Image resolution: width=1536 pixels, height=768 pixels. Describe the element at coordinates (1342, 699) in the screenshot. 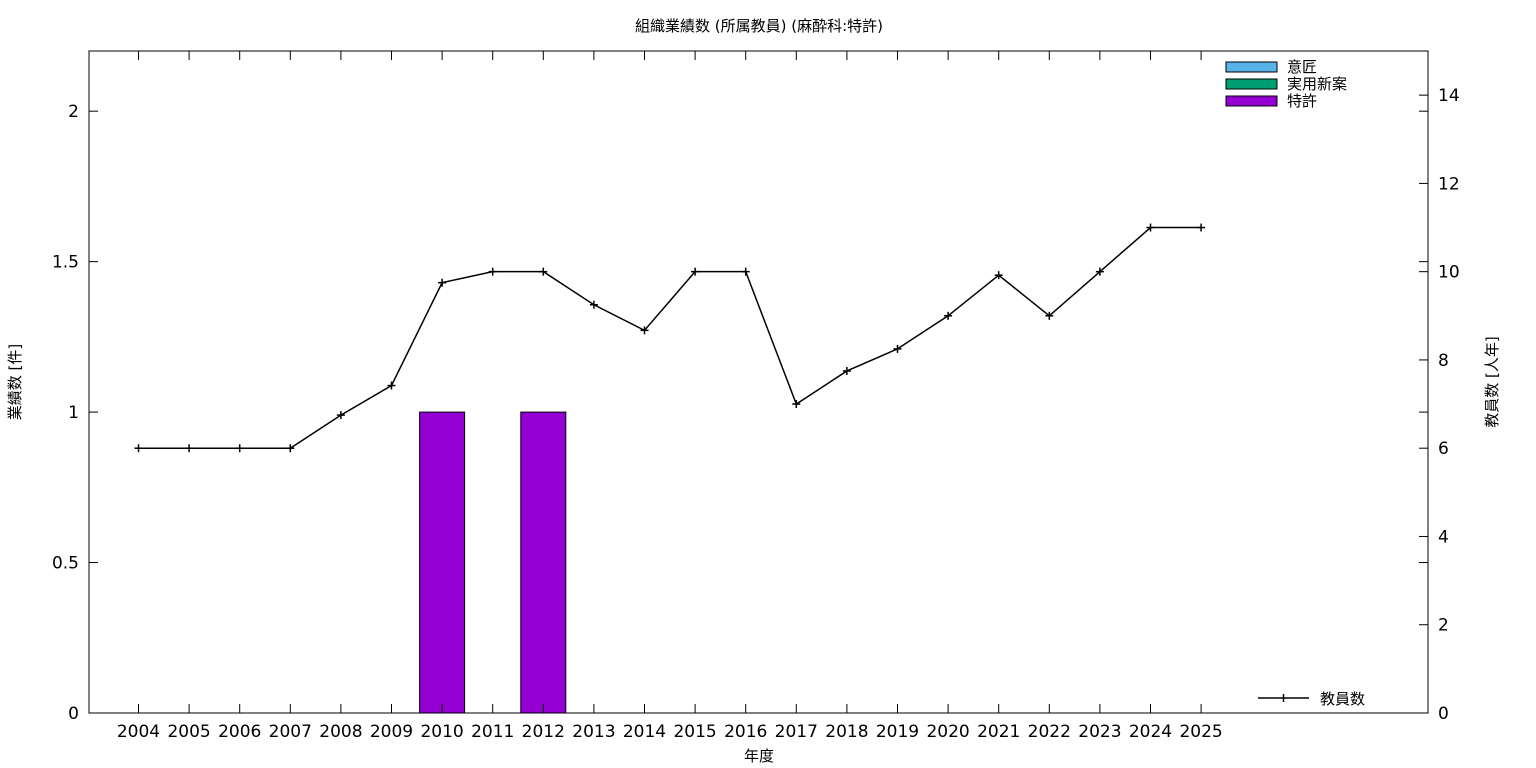

I see `legend-label-教員数: 教員数` at that location.